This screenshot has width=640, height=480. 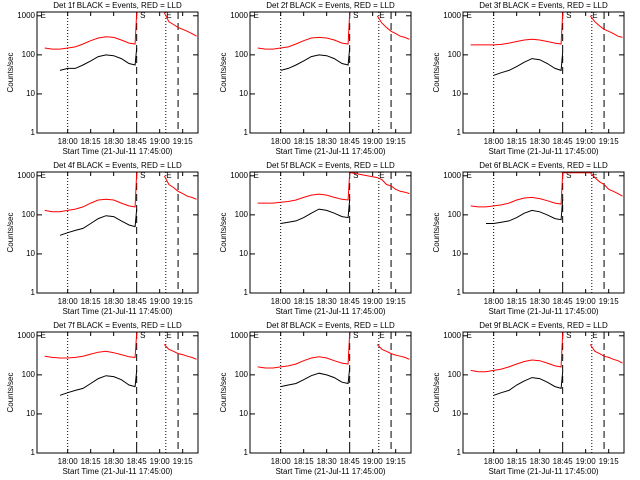 What do you see at coordinates (543, 165) in the screenshot?
I see `panel-title: Det 6f BLACK = Events, RED = LLD` at bounding box center [543, 165].